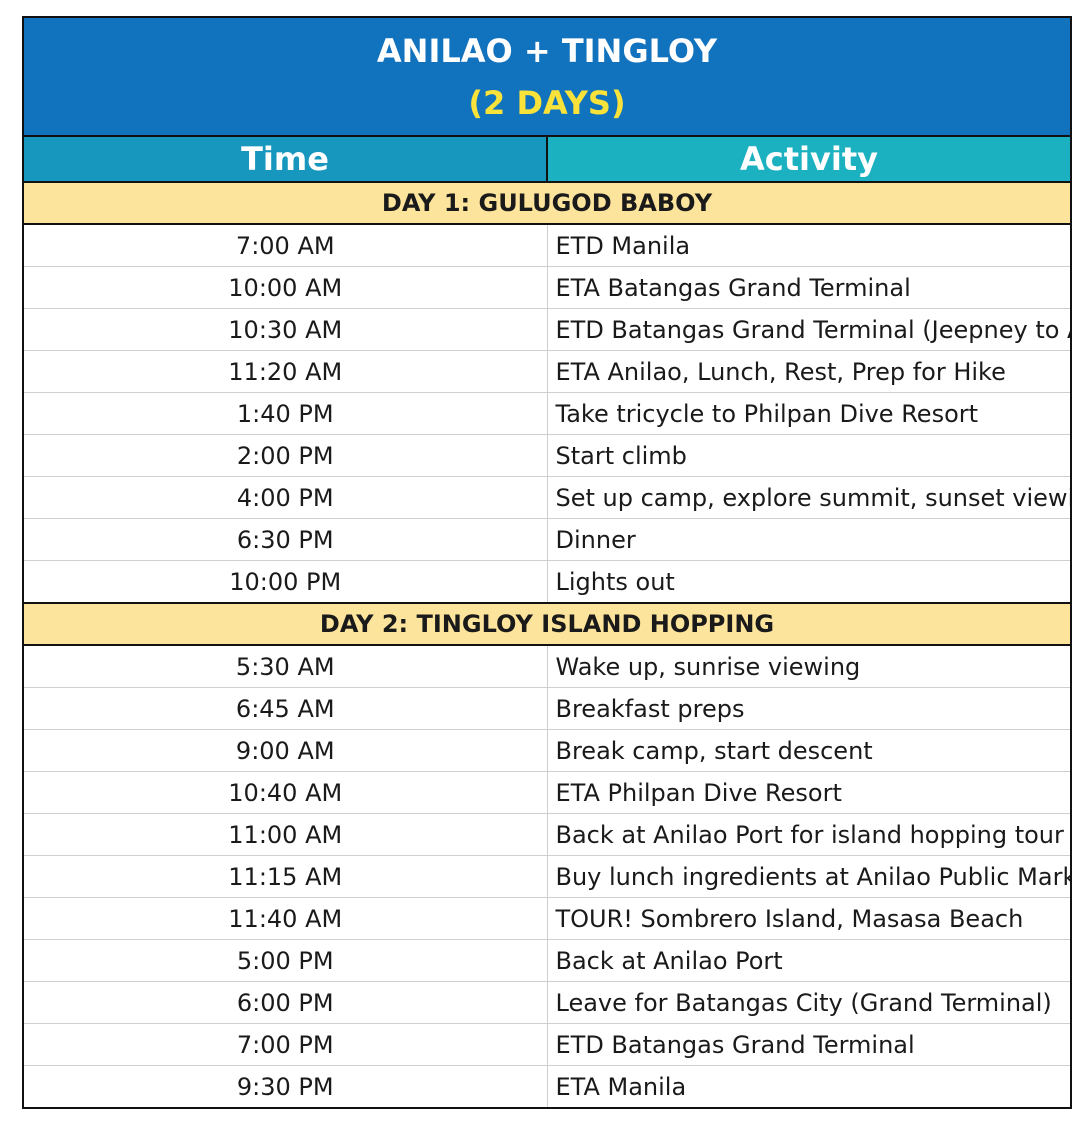 This screenshot has width=1092, height=1128. I want to click on table-row: 2:00 PM Start climb, so click(547, 455).